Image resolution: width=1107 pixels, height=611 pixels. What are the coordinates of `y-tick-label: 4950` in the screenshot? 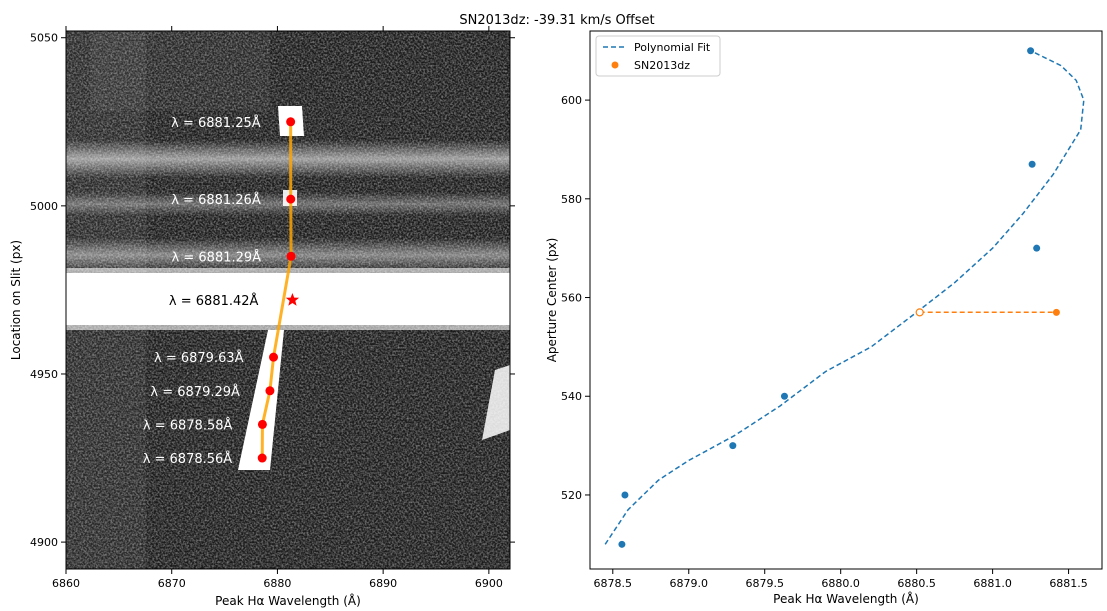 It's located at (44, 374).